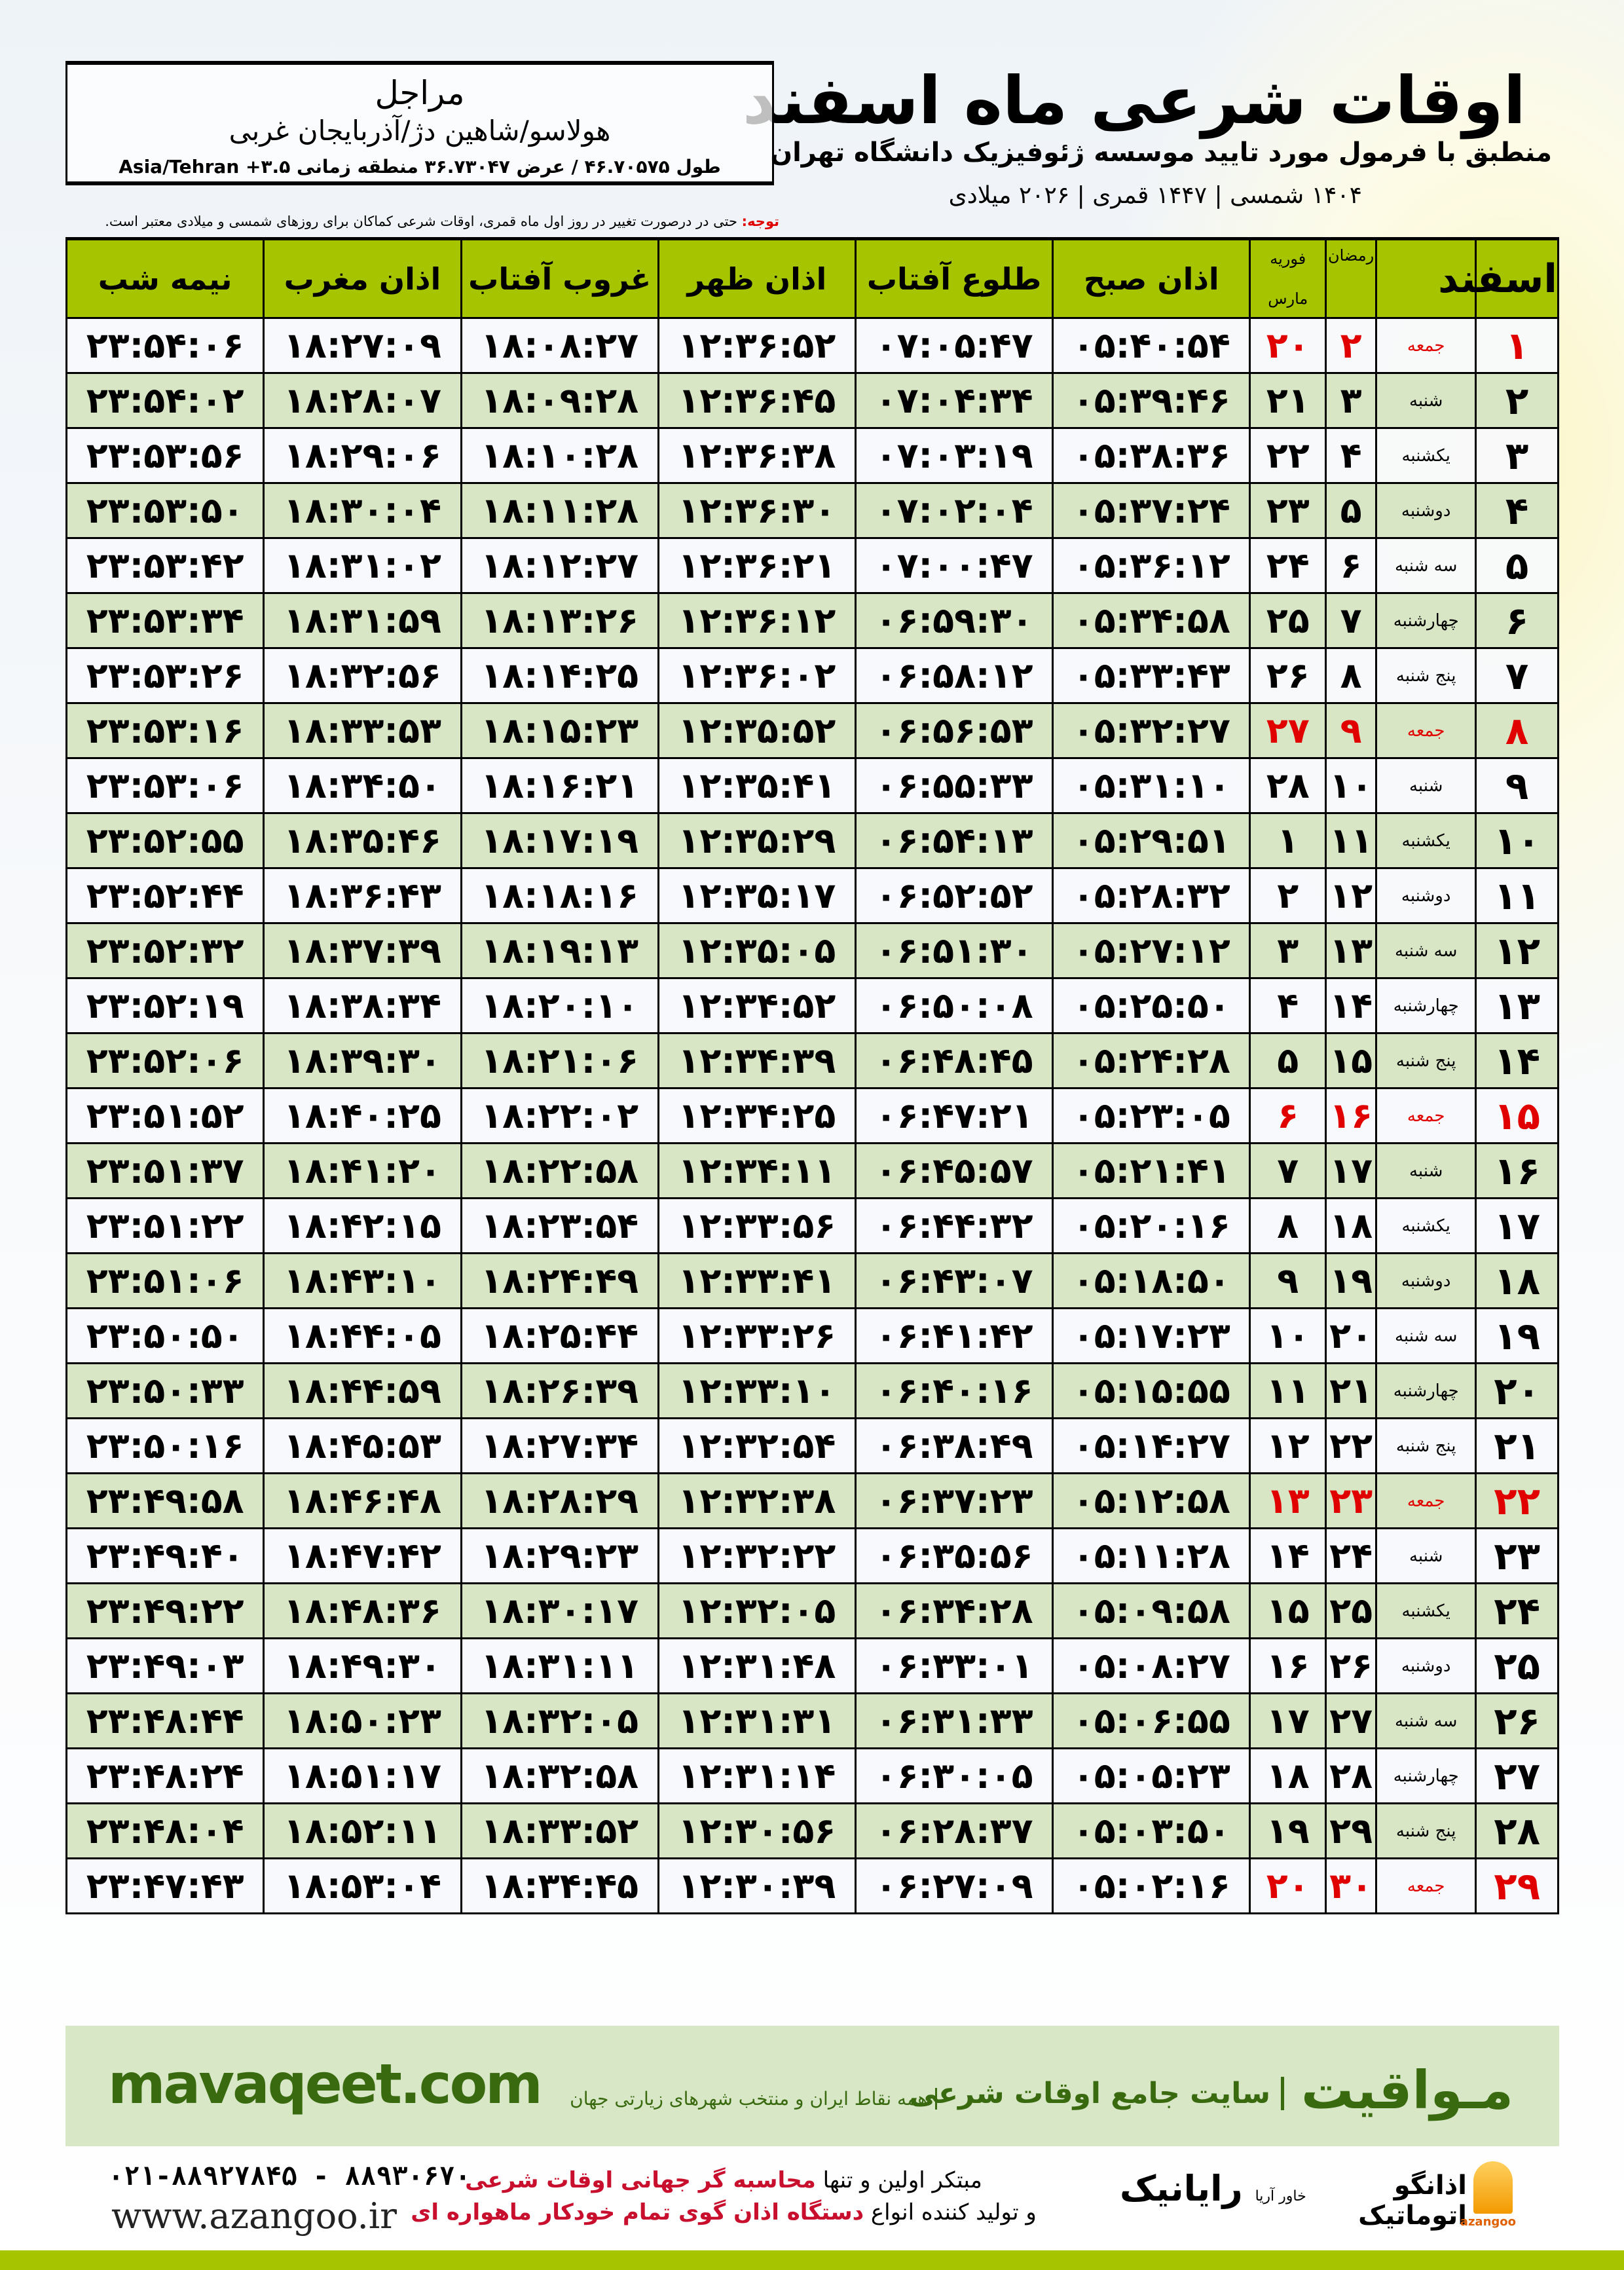 This screenshot has width=1624, height=2270. Describe the element at coordinates (1288, 1665) in the screenshot. I see `gregorian-day: ۱۶` at that location.